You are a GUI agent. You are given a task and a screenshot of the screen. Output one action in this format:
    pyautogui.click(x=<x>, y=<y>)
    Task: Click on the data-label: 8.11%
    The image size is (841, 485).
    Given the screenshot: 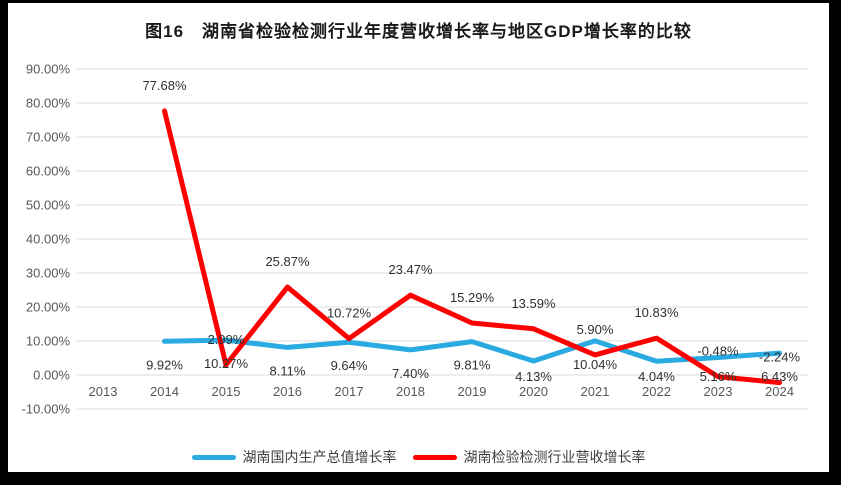 What is the action you would take?
    pyautogui.click(x=288, y=370)
    